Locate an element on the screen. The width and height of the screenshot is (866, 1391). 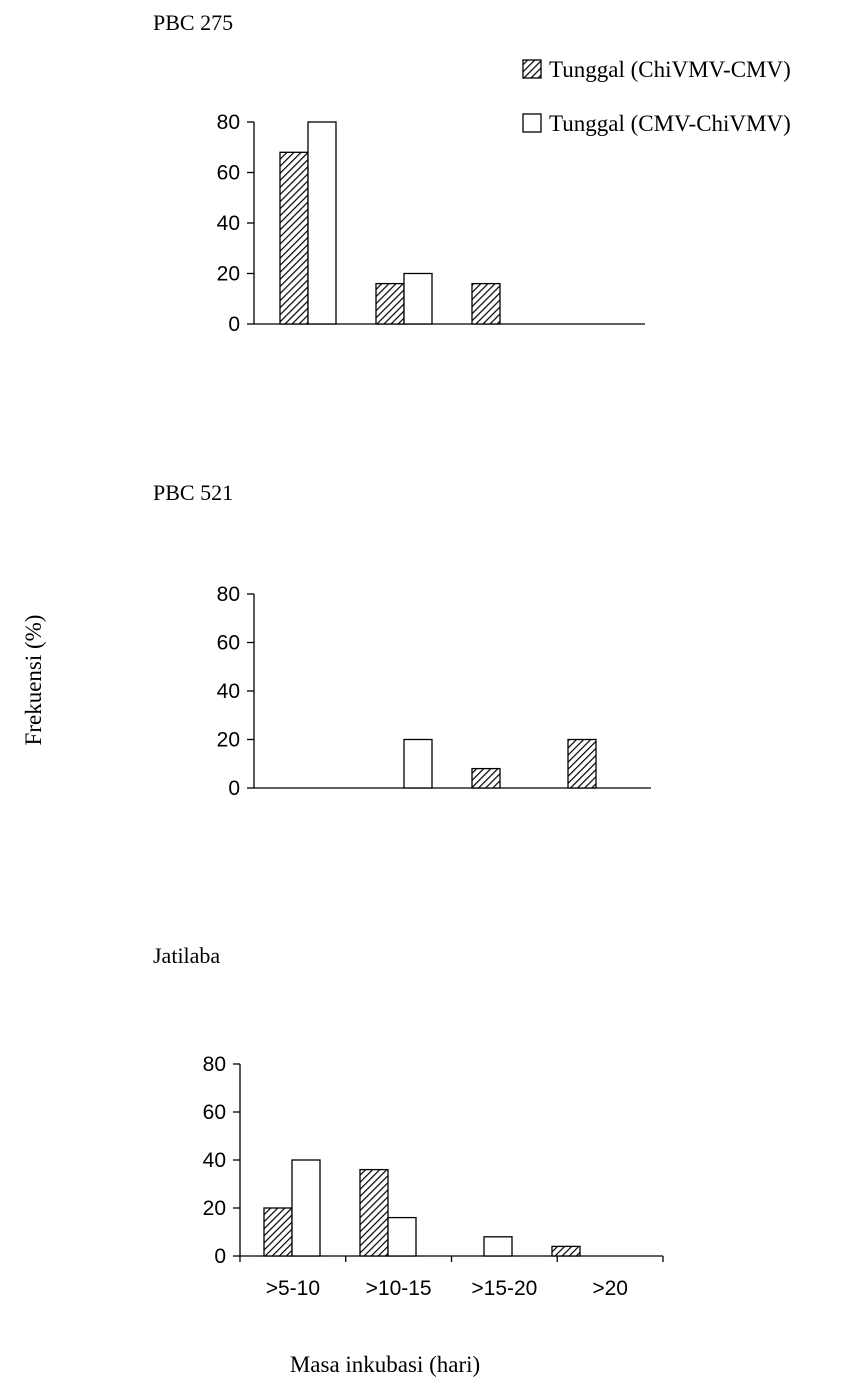
legend-label-open: Tunggal (CMV-ChiVMV) is located at coordinates (670, 123).